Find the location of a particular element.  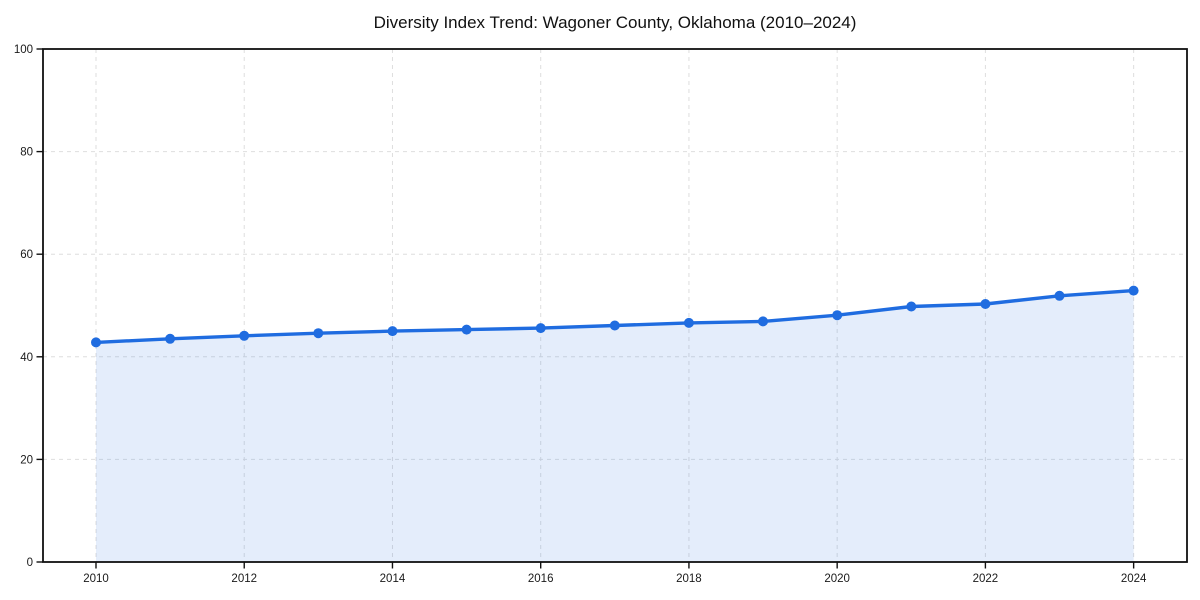

x-tick-label: 2010 is located at coordinates (96, 579).